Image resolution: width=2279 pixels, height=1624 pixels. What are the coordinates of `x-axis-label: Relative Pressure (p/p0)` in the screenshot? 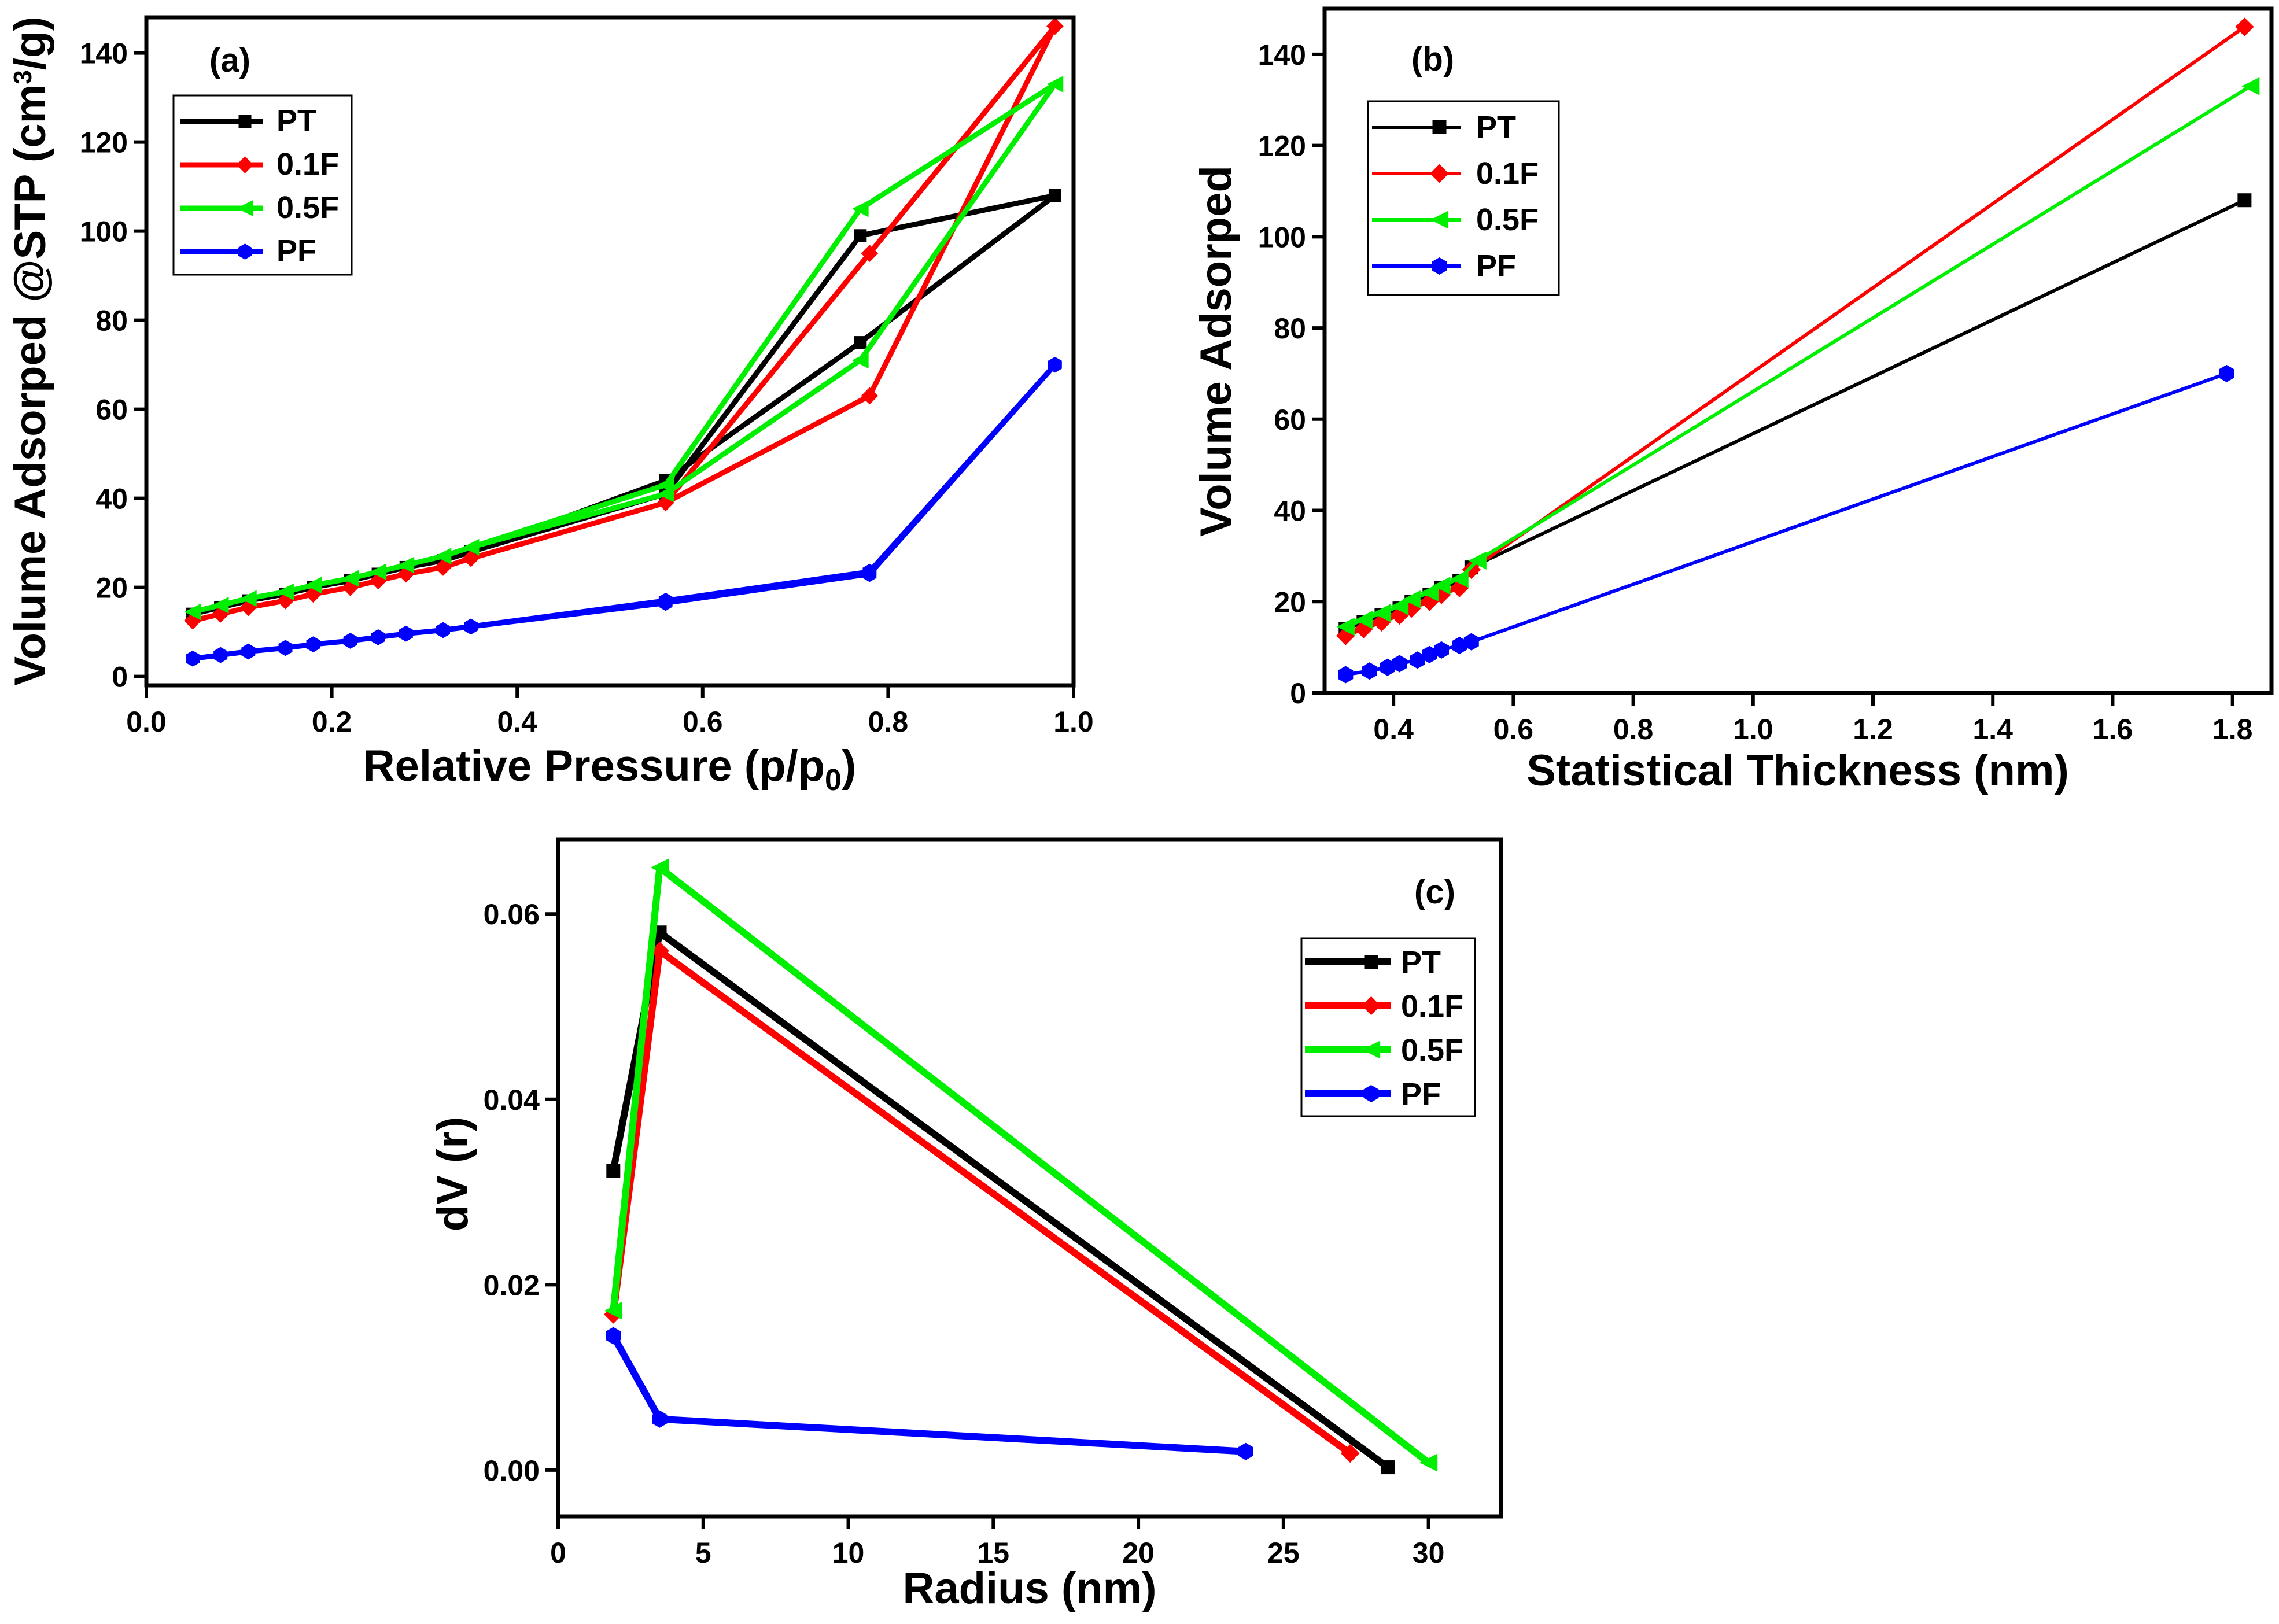 It's located at (610, 769).